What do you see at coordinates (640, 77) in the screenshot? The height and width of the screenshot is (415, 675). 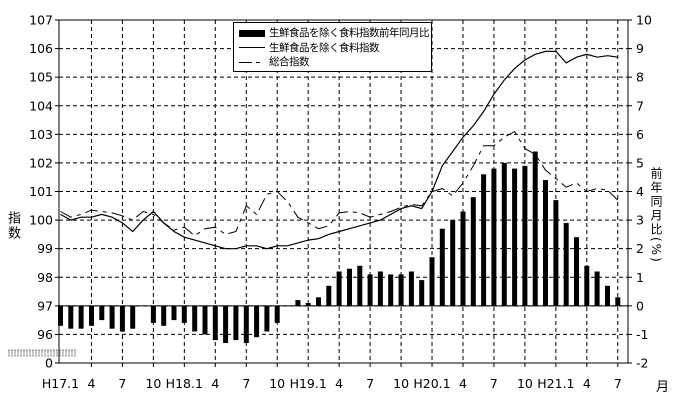 I see `right-axis-tick-label: 8` at bounding box center [640, 77].